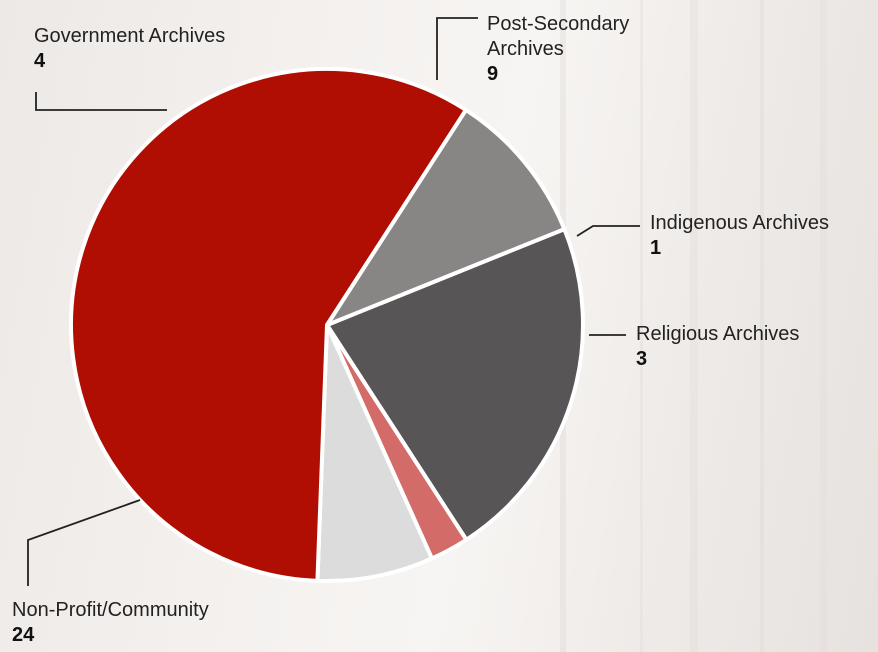  Describe the element at coordinates (656, 248) in the screenshot. I see `value-indigenous: 1` at that location.